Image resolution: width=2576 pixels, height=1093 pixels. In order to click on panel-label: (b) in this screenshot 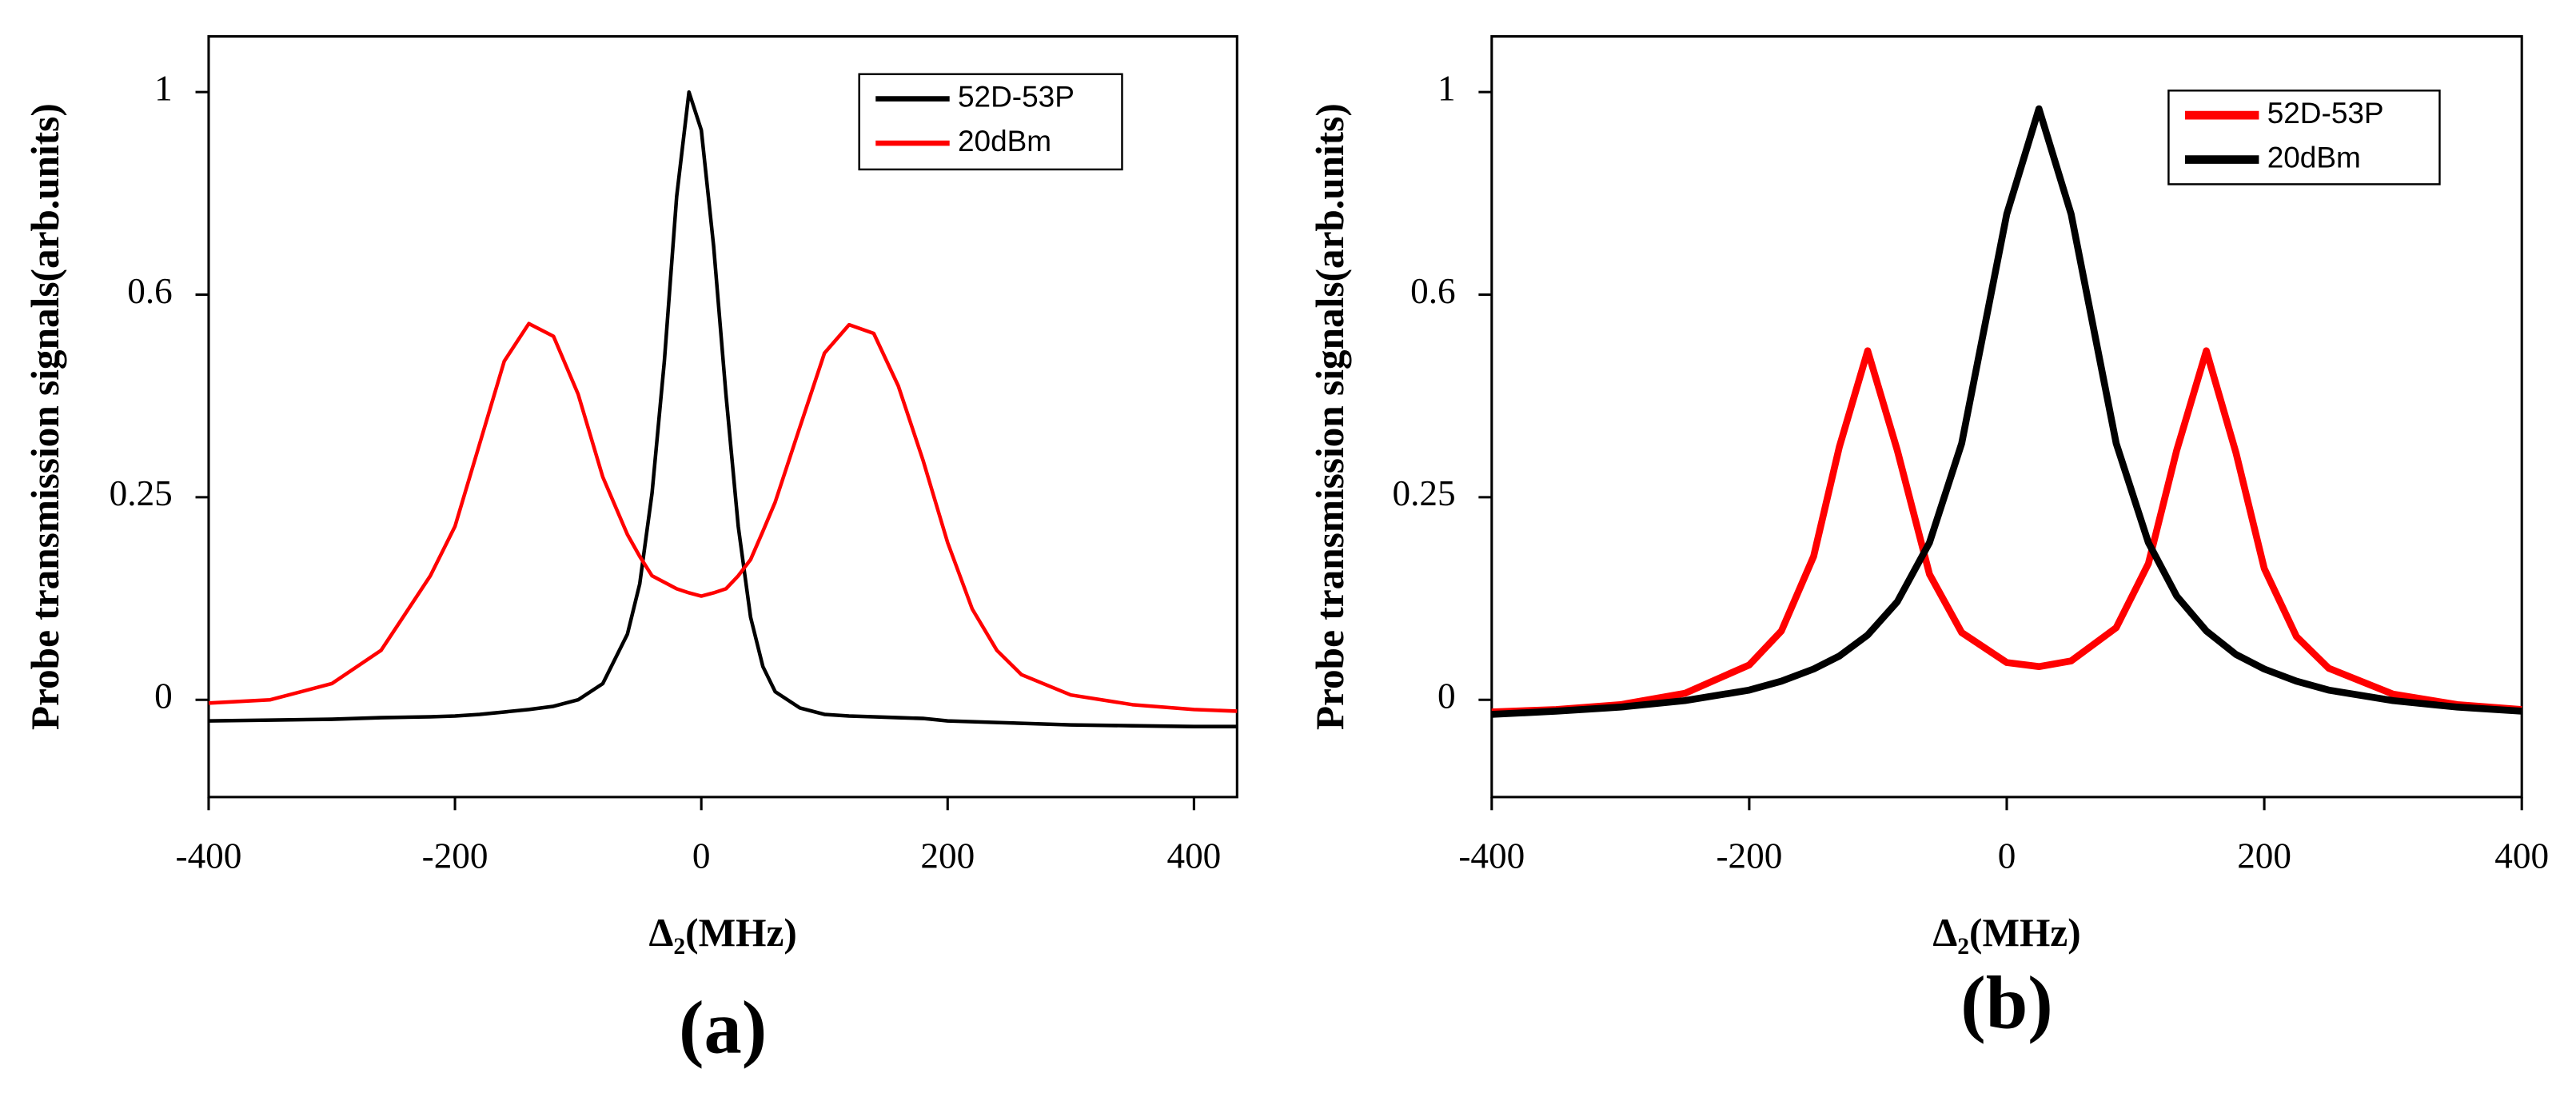, I will do `click(2007, 1003)`.